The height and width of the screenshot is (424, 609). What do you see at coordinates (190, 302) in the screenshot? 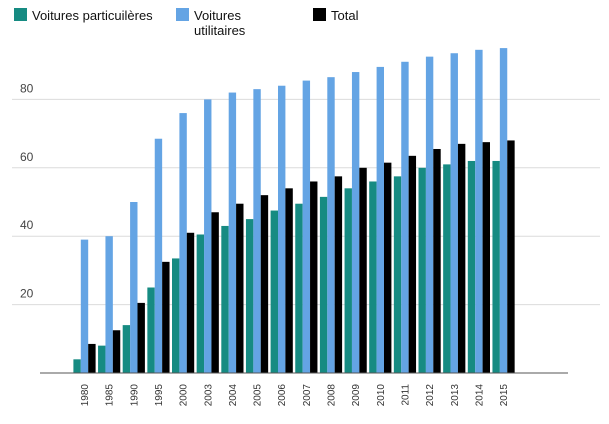
I see `bar-total-2000` at bounding box center [190, 302].